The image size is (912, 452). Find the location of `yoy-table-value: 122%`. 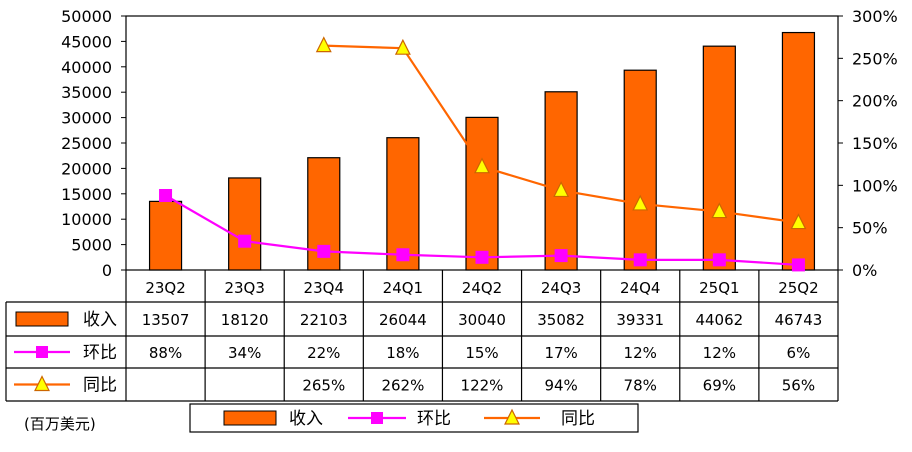

yoy-table-value: 122% is located at coordinates (482, 386).